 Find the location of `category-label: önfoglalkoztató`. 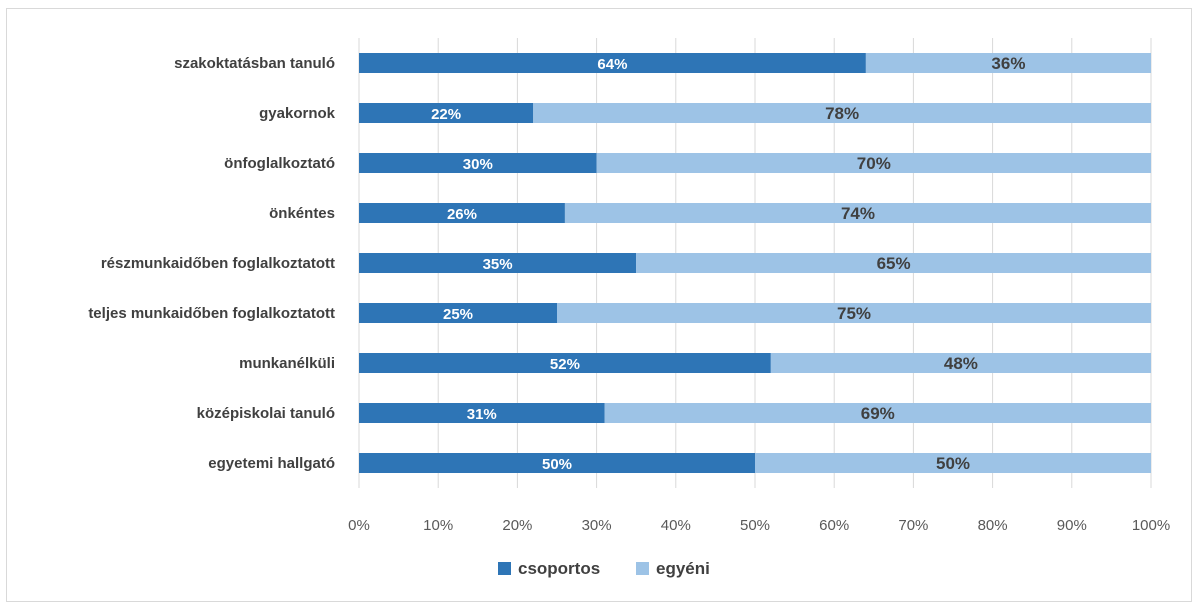

category-label: önfoglalkoztató is located at coordinates (279, 163).